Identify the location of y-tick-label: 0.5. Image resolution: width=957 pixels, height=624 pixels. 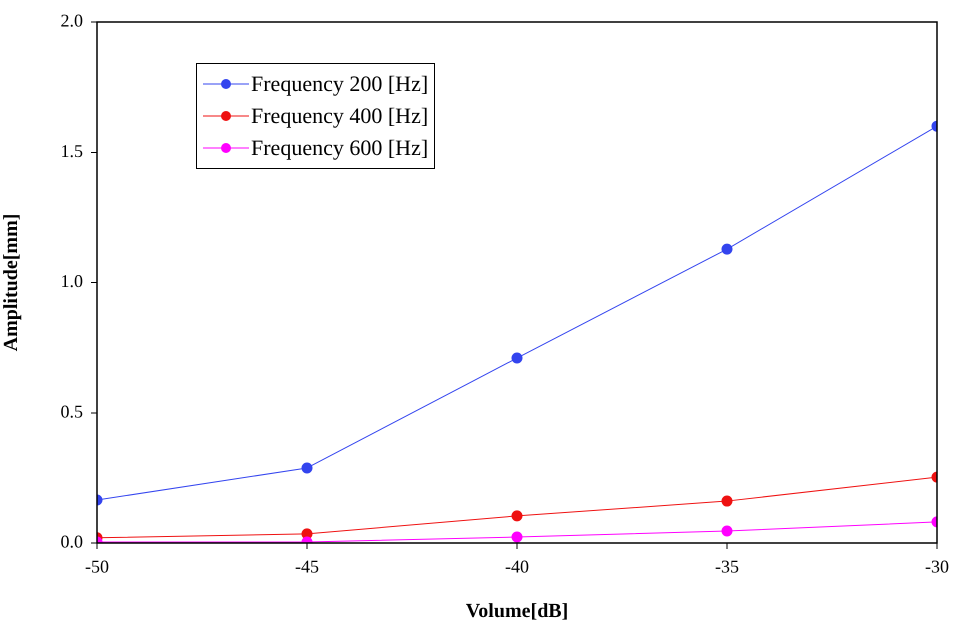
(71, 411).